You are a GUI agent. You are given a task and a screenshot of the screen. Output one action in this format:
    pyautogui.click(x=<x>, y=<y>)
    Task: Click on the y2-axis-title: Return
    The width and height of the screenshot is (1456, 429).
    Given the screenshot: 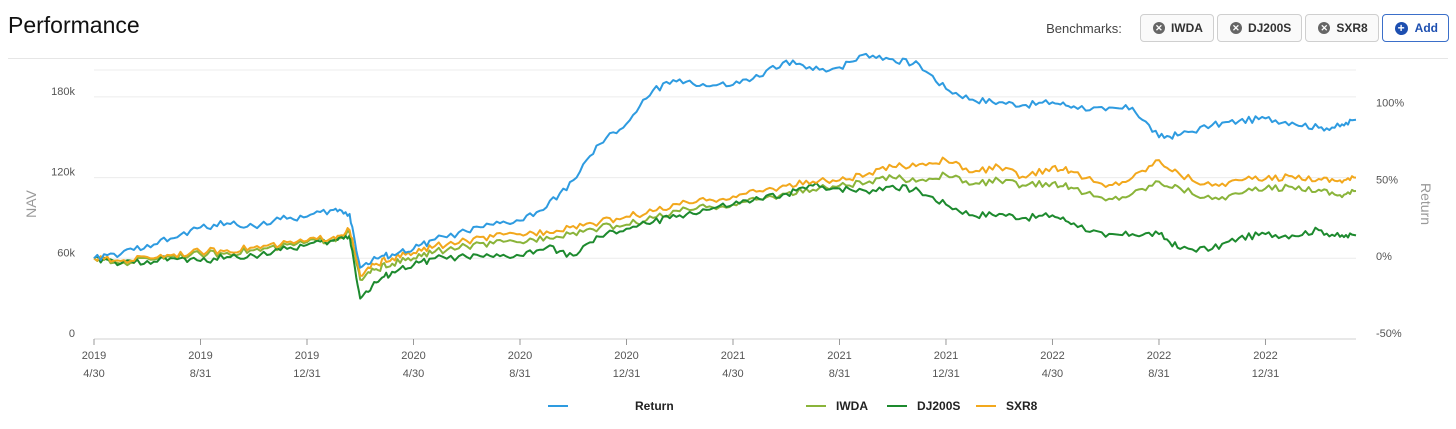 What is the action you would take?
    pyautogui.click(x=1426, y=204)
    